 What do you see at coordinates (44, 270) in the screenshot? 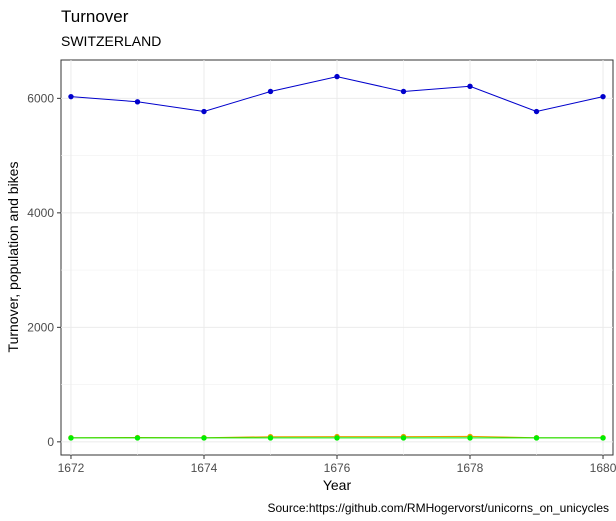
I see `y-axis-ticks: 0 2000 4000 6000` at bounding box center [44, 270].